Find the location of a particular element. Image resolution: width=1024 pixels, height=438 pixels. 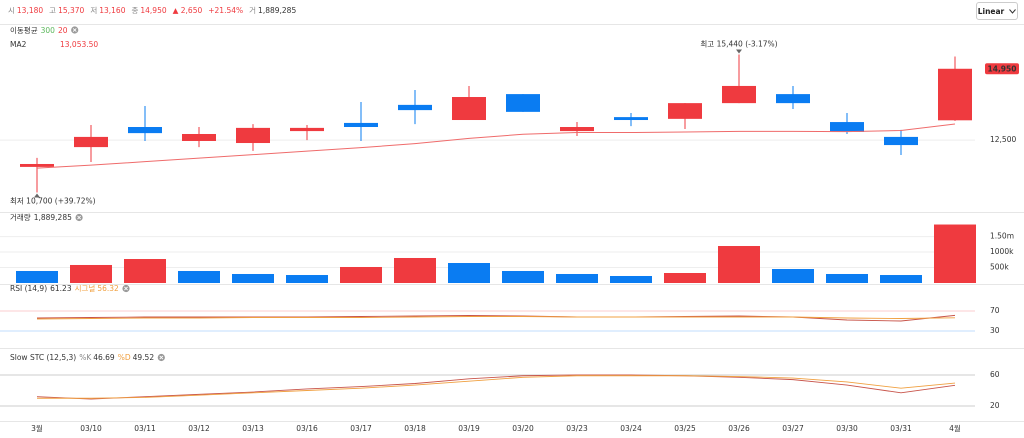

header-change: ▲ 2,650 is located at coordinates (187, 10).